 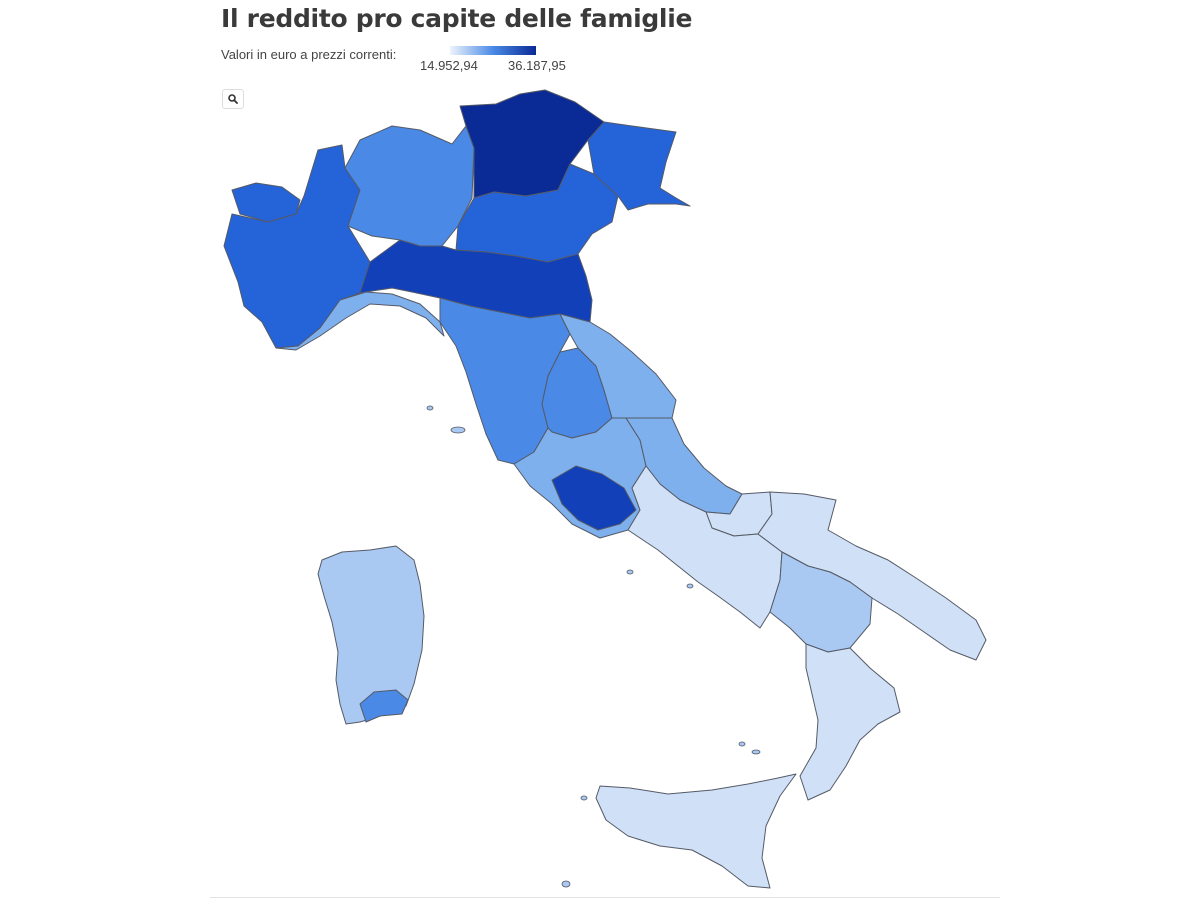 I want to click on color-legend: 14.952,94 36.187,95, so click(x=495, y=61).